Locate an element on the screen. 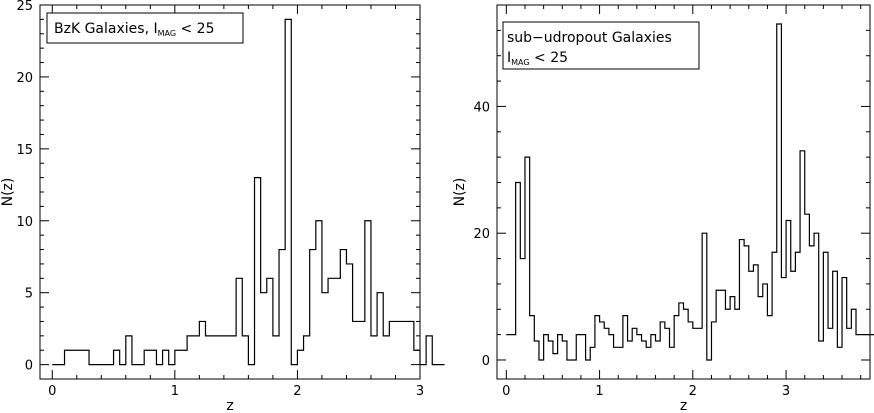 This screenshot has height=413, width=874. y-tick-label: 10 is located at coordinates (24, 222).